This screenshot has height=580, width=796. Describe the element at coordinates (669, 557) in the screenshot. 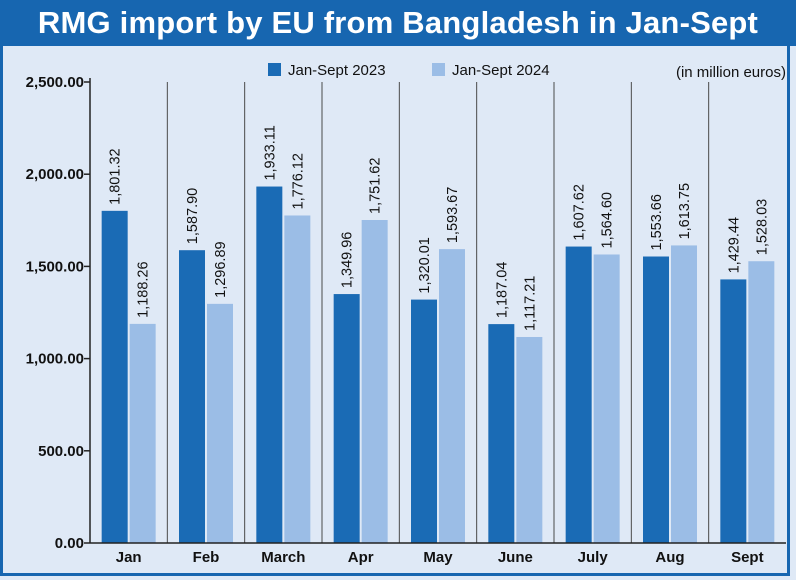

I see `x-category-label: Aug` at that location.